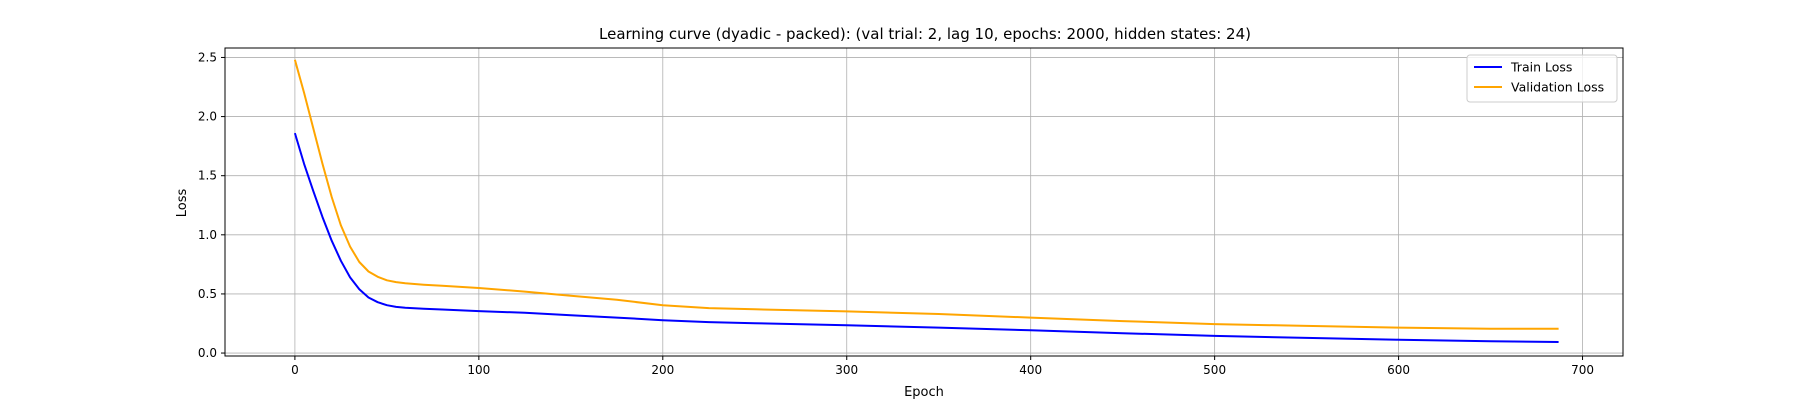 This screenshot has height=400, width=1800. What do you see at coordinates (182, 203) in the screenshot?
I see `y-axis-label: Loss` at bounding box center [182, 203].